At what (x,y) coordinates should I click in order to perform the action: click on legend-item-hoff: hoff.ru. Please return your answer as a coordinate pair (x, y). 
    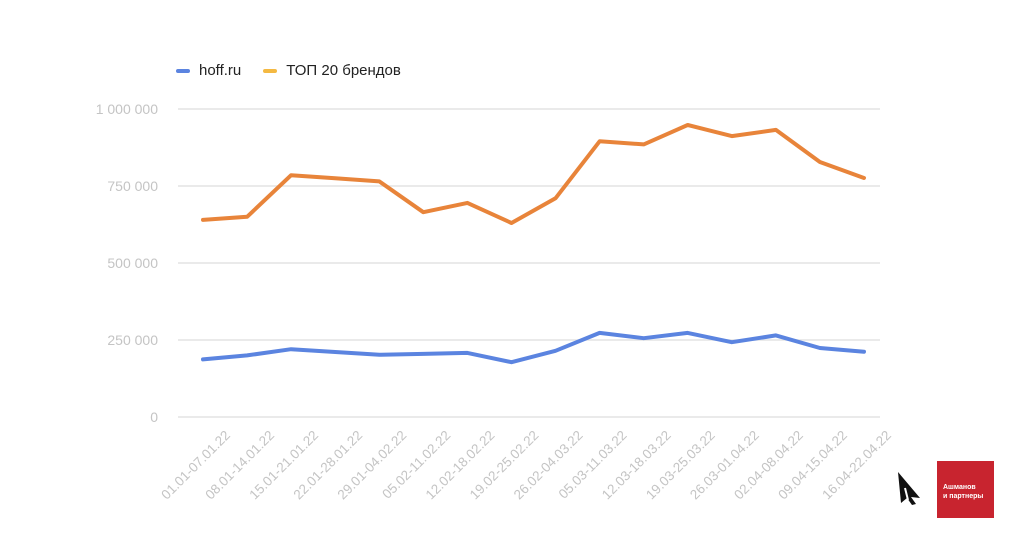
    Looking at the image, I should click on (208, 70).